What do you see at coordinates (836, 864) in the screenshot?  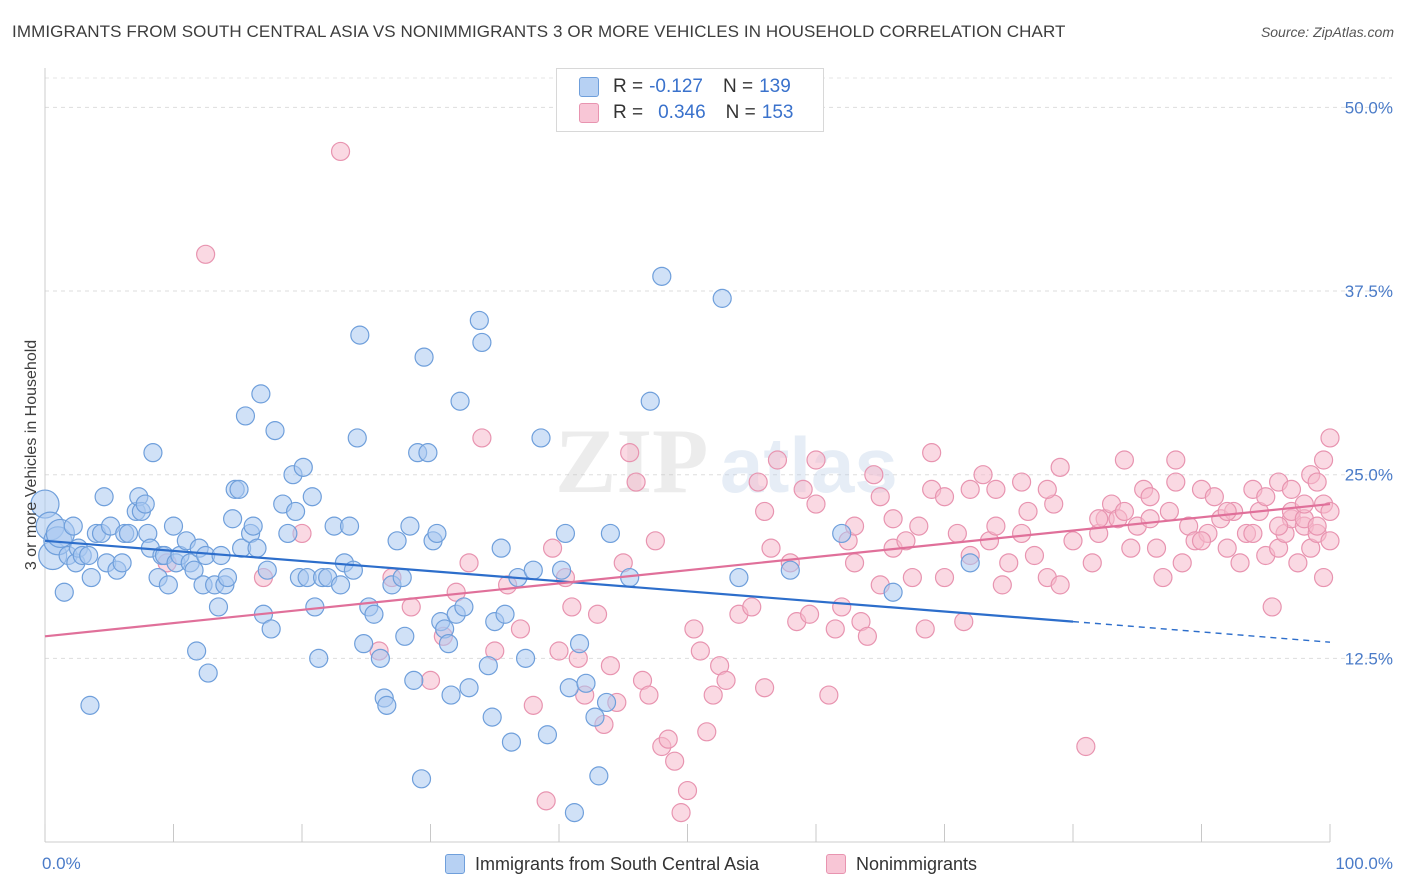 I see `bottom-legend-swatch-pink` at bounding box center [836, 864].